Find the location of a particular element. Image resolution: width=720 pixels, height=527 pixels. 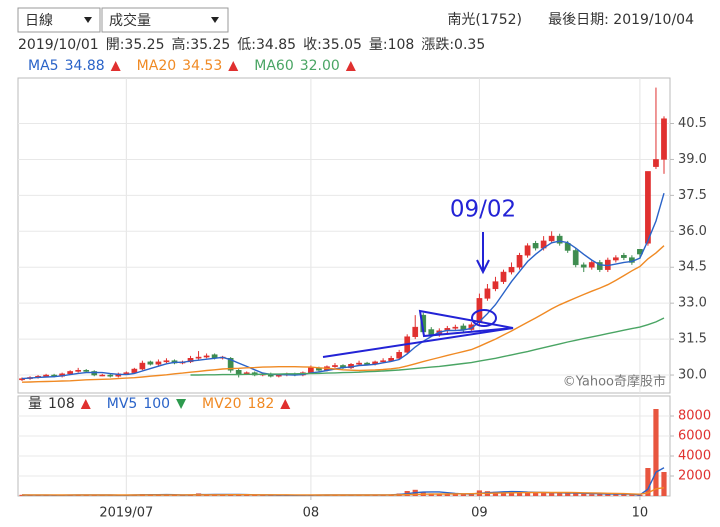

period-dropdown: 日線 is located at coordinates (59, 20).